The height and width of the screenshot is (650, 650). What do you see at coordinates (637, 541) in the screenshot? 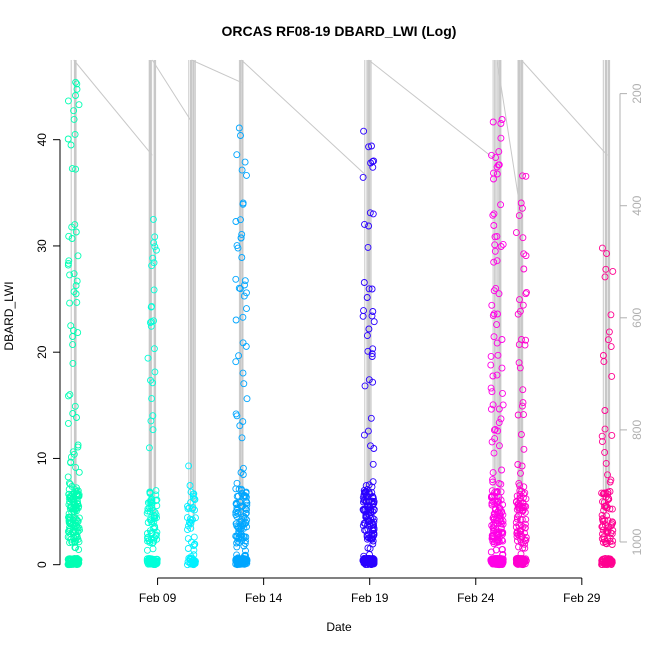
I see `right-tick-label: 1000` at bounding box center [637, 541].